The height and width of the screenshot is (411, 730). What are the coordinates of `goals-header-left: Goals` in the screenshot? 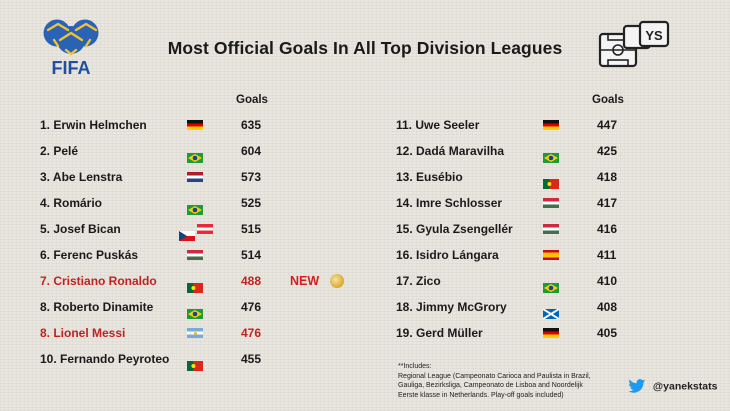 It's located at (252, 100).